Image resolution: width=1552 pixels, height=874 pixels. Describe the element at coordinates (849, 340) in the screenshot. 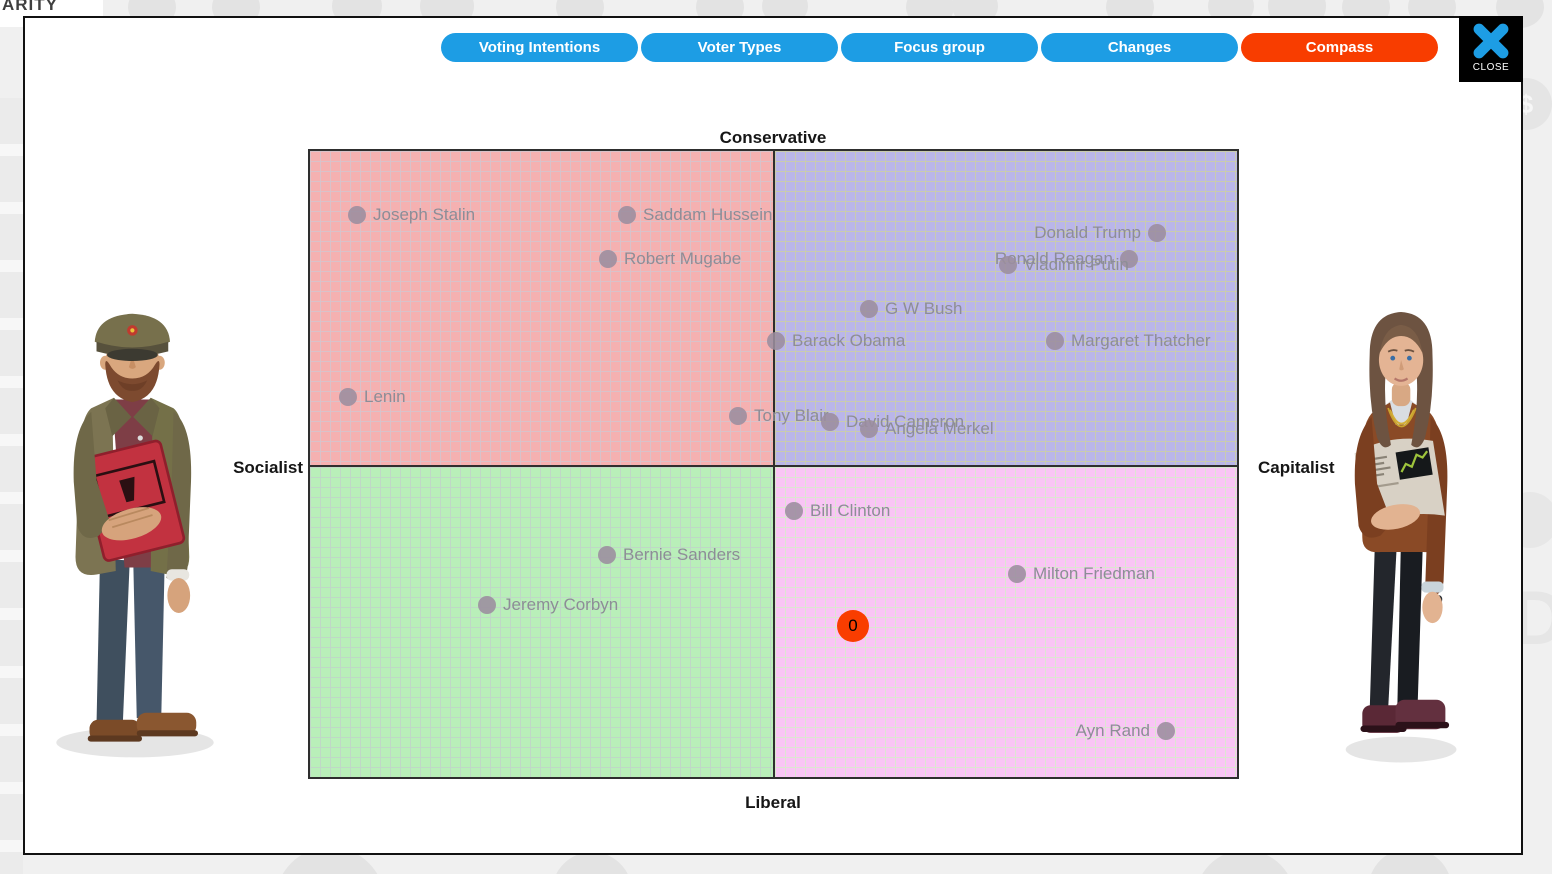

I see `point-label: Barack Obama` at that location.